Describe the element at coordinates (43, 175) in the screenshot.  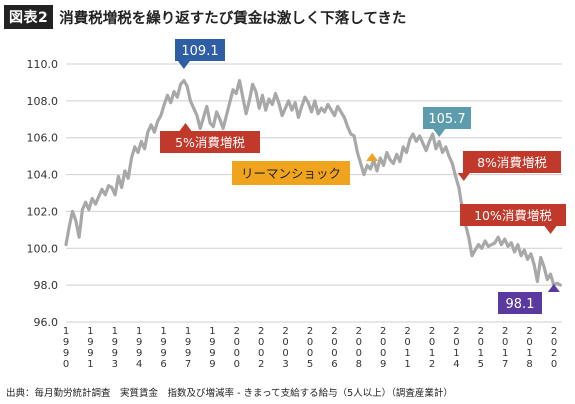
I see `y-tick-label: 104.0` at that location.